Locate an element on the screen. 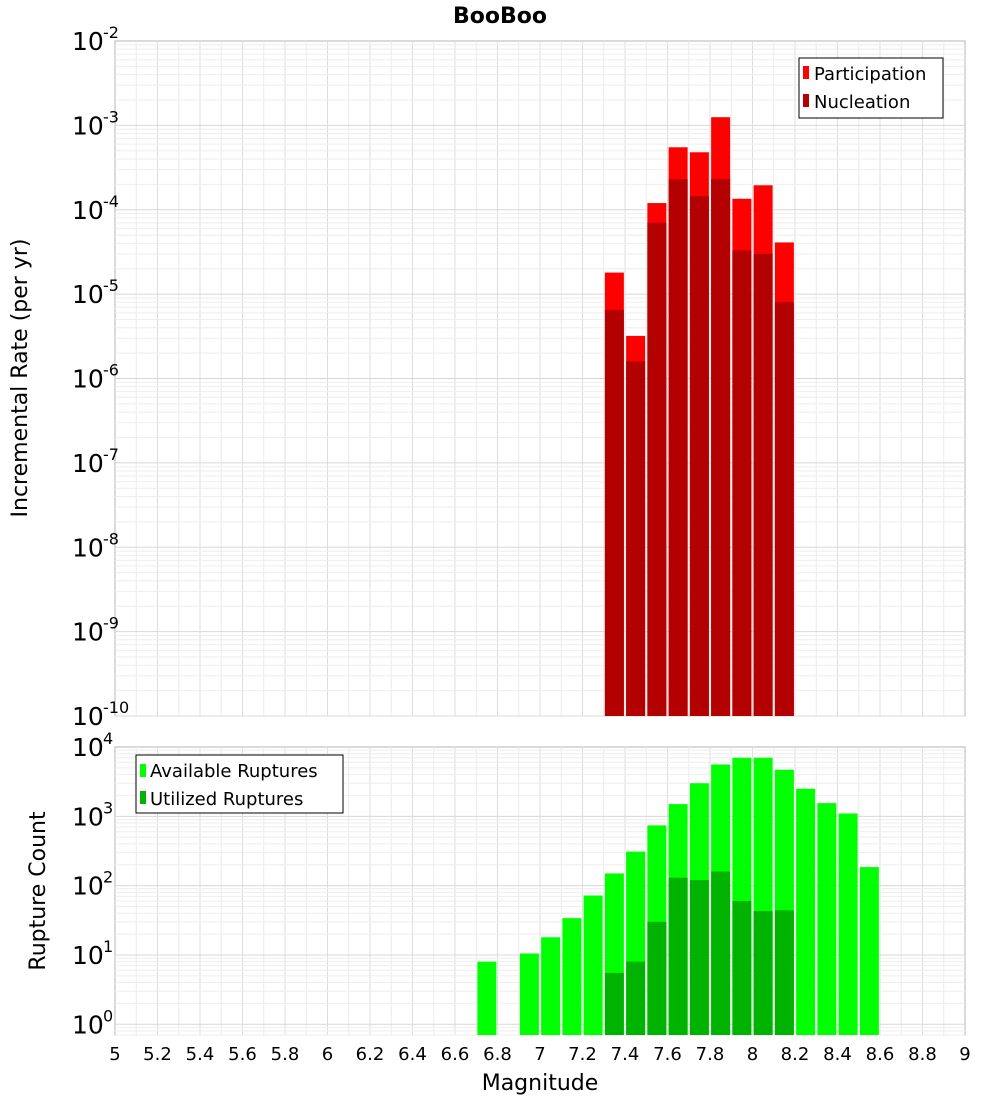  x-tick-label: 6.2 is located at coordinates (370, 1054).